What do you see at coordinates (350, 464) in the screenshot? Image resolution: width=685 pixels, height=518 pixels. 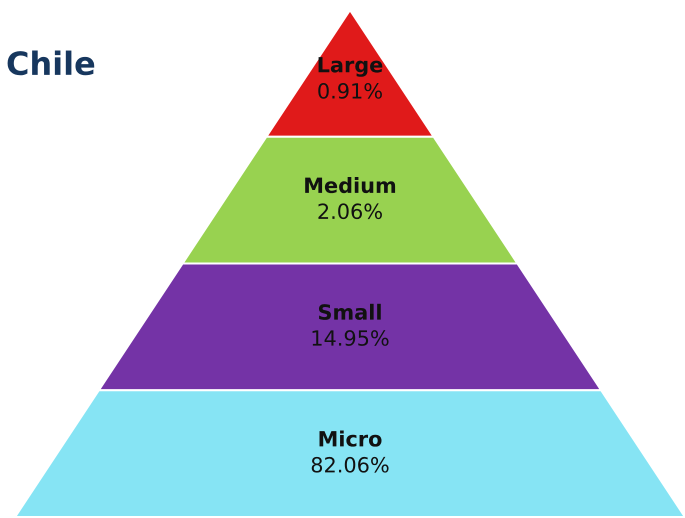 I see `data-label: 82.06%` at bounding box center [350, 464].